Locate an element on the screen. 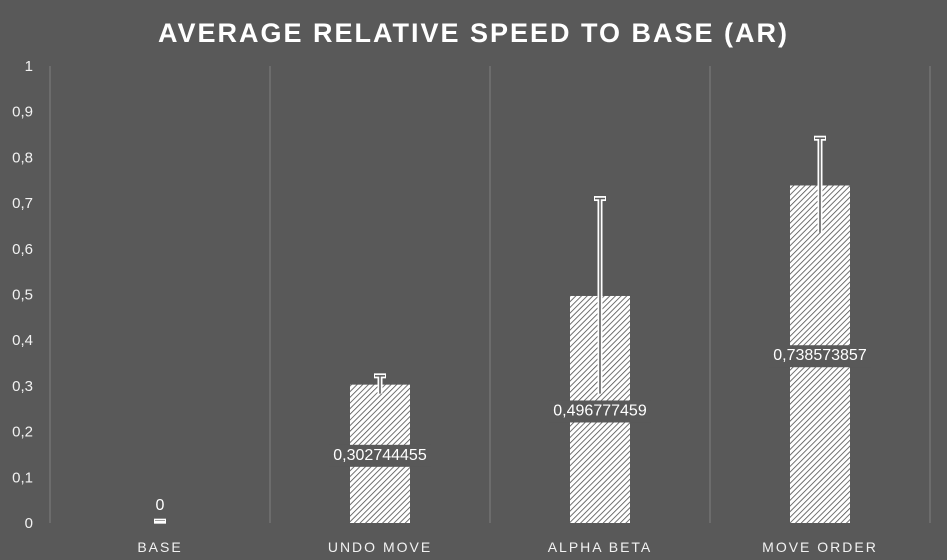 The width and height of the screenshot is (947, 560). y-tick-label: 0,5 is located at coordinates (22, 295).